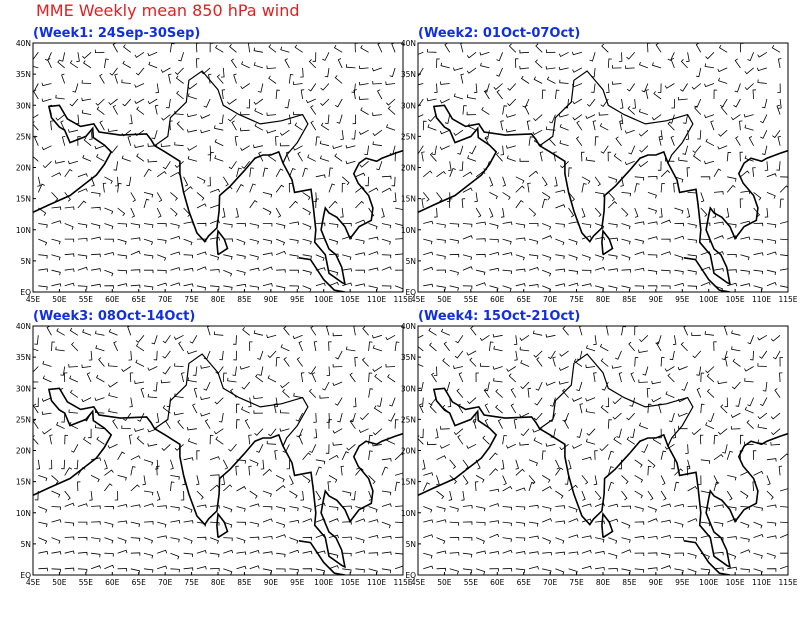  I want to click on x-tick-label: 70E, so click(550, 299).